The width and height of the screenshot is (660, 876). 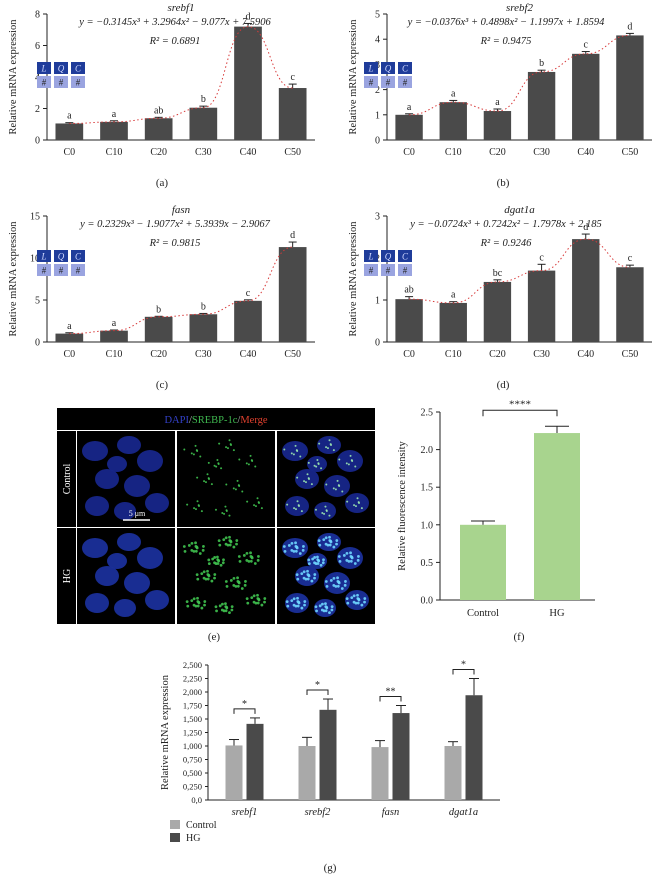 I want to click on r-squared: R² = 0.6891, so click(x=175, y=41).